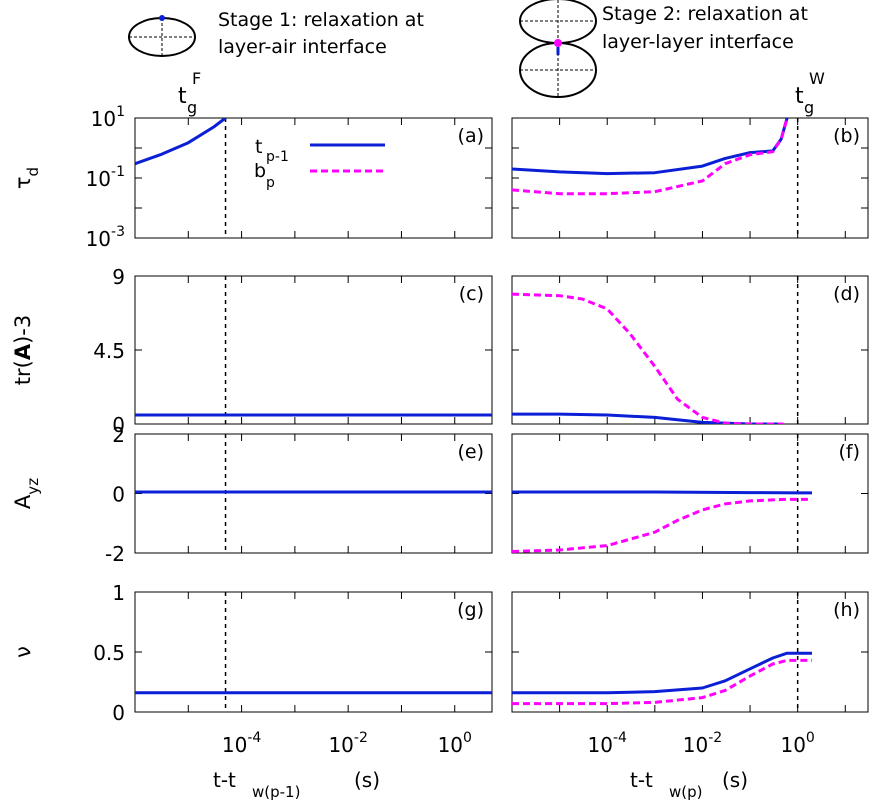  I want to click on panel-a: (a) 10¹ 10⁻¹ 10⁻³ τd, so click(252, 177).